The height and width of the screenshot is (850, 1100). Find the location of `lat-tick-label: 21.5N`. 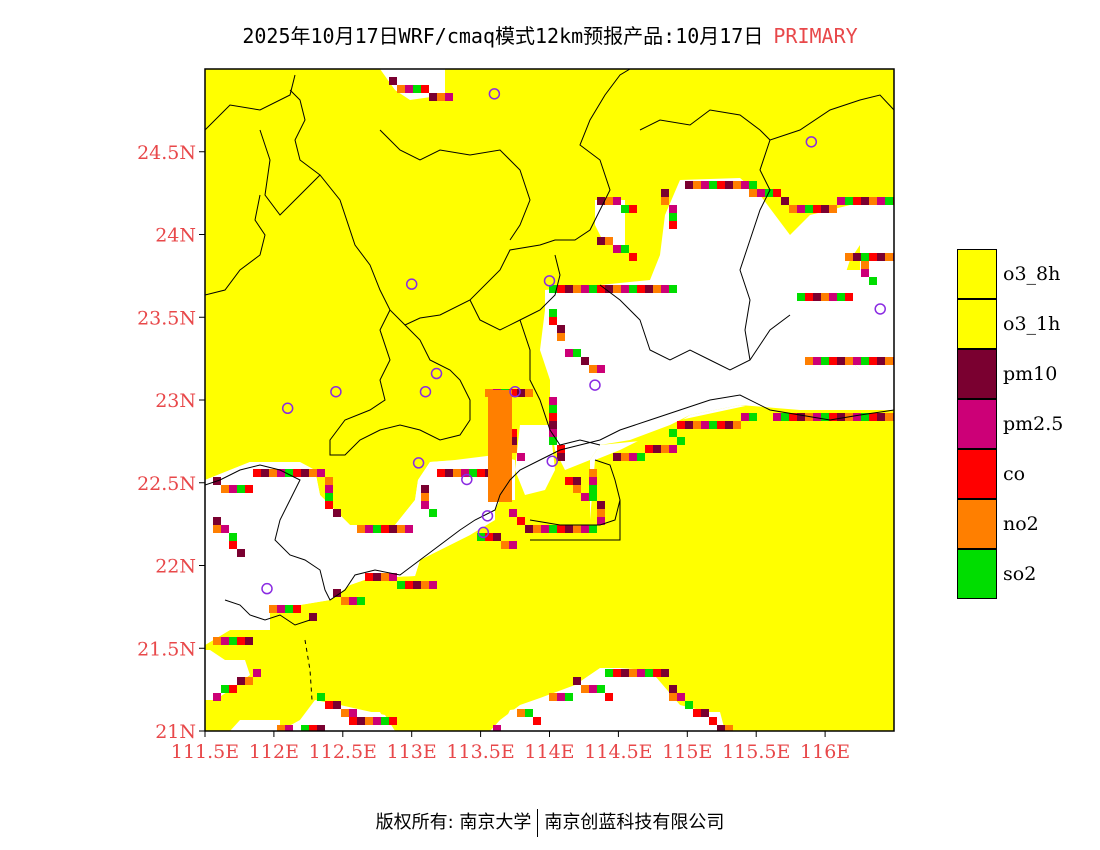

lat-tick-label: 21.5N is located at coordinates (166, 649).